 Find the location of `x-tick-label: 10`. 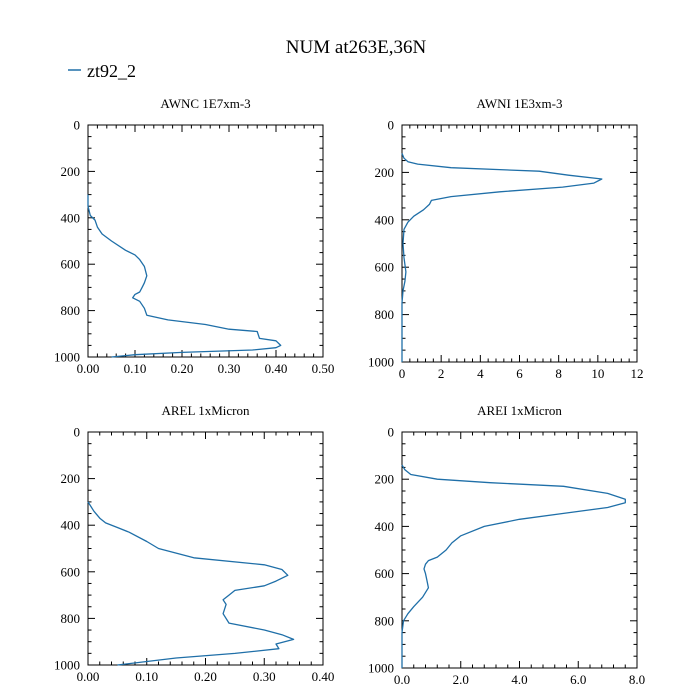

x-tick-label: 10 is located at coordinates (597, 373).